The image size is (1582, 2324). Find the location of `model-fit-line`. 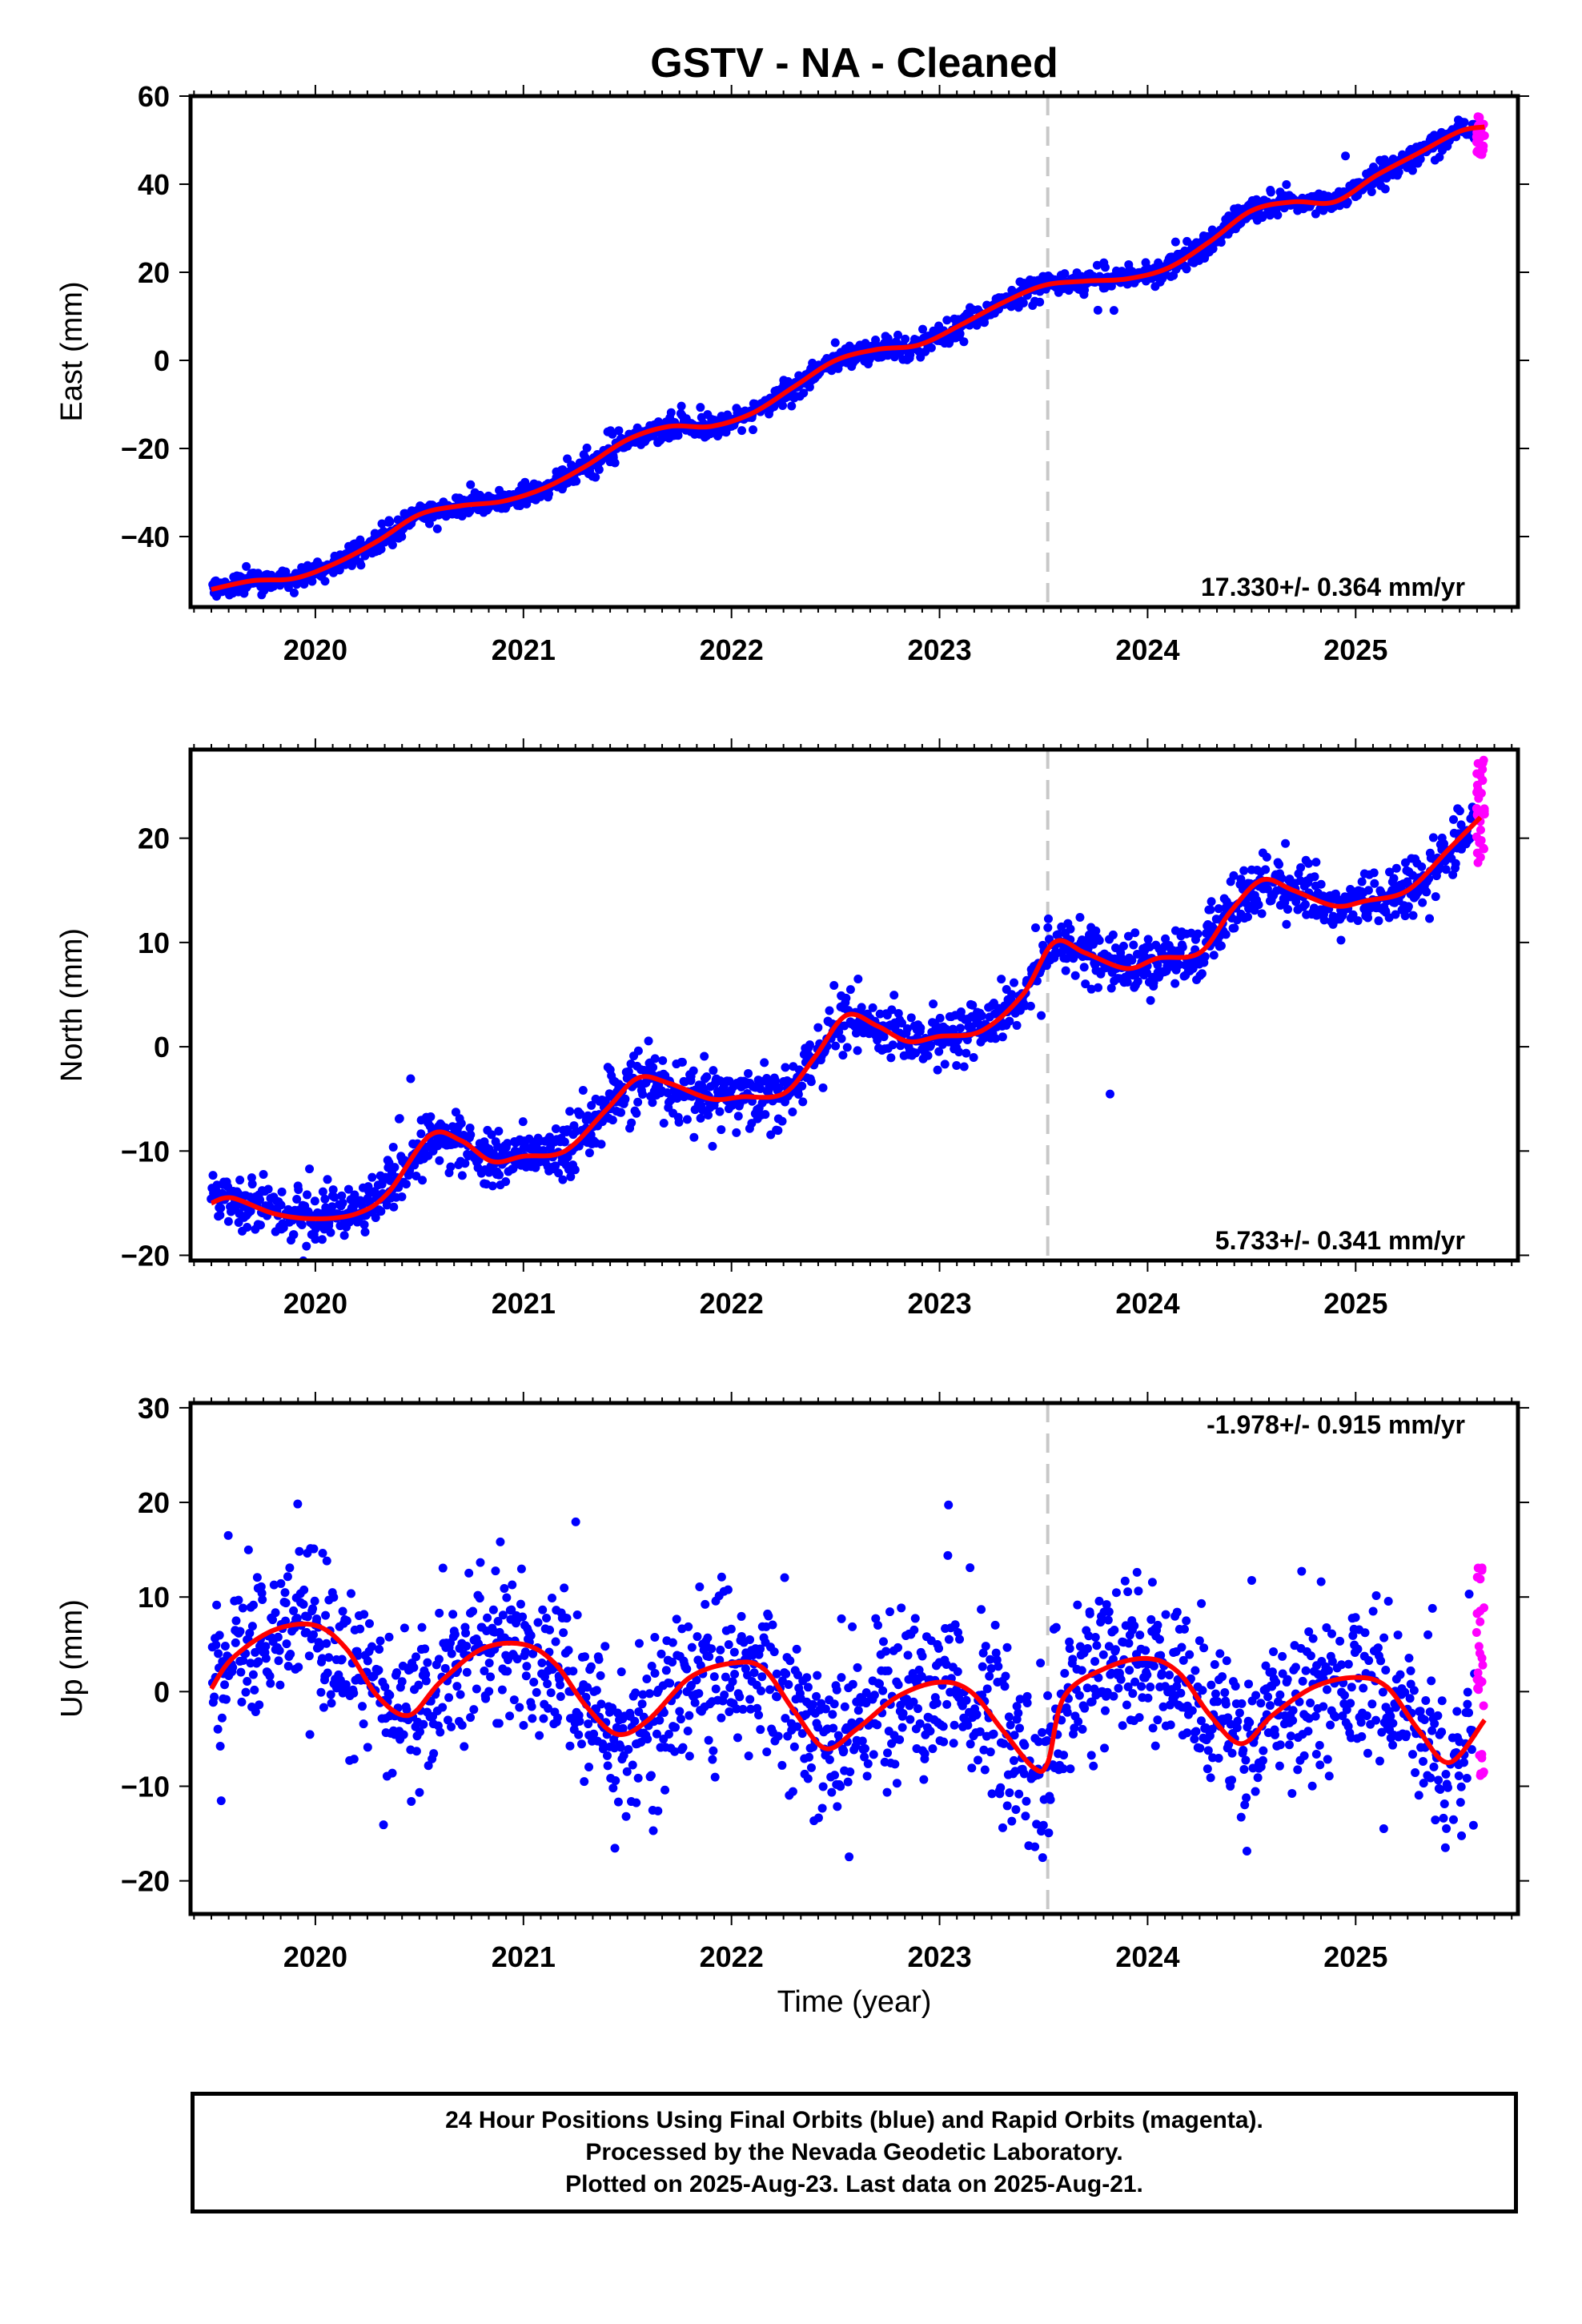

model-fit-line is located at coordinates (847, 1018).